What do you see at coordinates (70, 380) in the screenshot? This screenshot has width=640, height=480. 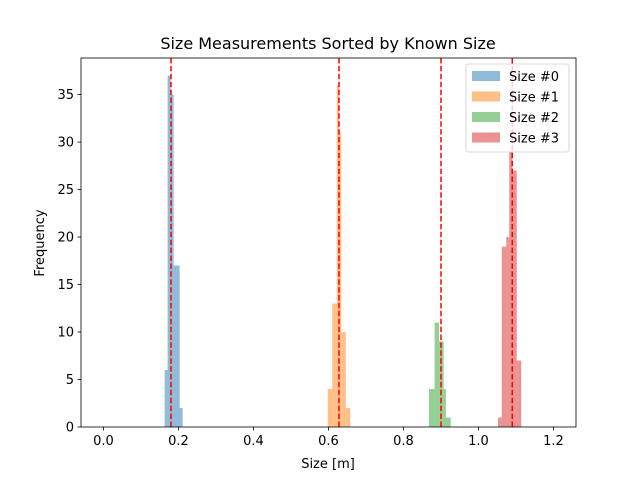 I see `y-tick-label: 5` at bounding box center [70, 380].